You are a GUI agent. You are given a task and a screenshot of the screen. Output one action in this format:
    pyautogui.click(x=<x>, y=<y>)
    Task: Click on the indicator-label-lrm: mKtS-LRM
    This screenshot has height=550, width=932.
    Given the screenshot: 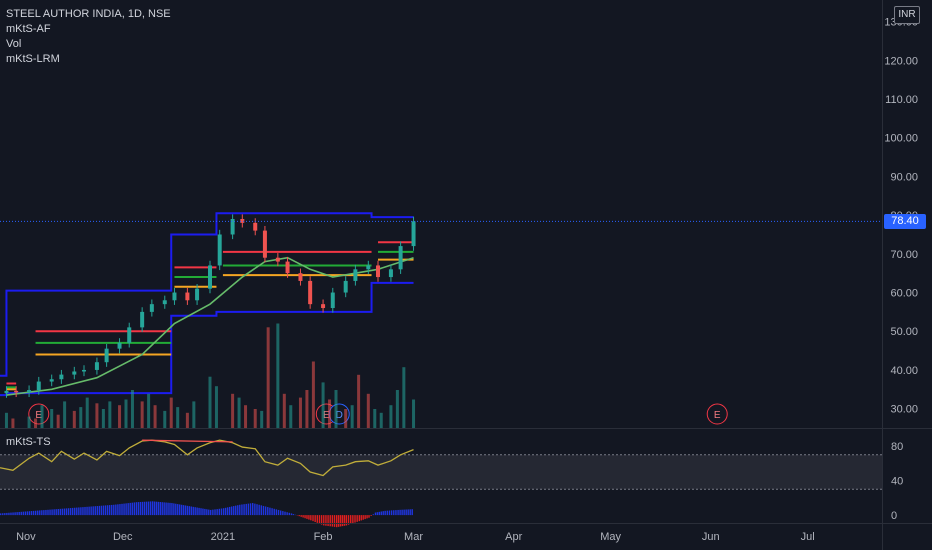 What is the action you would take?
    pyautogui.click(x=33, y=59)
    